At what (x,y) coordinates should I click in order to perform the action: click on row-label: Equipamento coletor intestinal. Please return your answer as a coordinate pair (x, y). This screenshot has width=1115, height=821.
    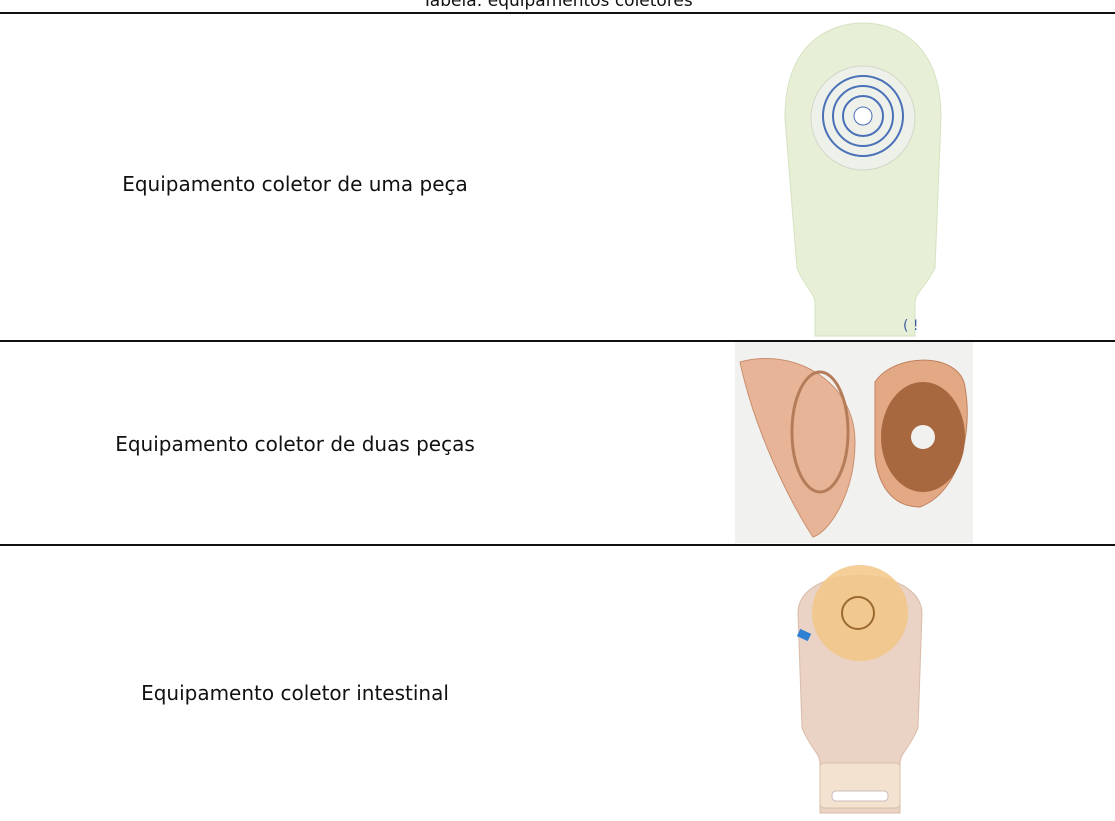
    Looking at the image, I should click on (295, 693).